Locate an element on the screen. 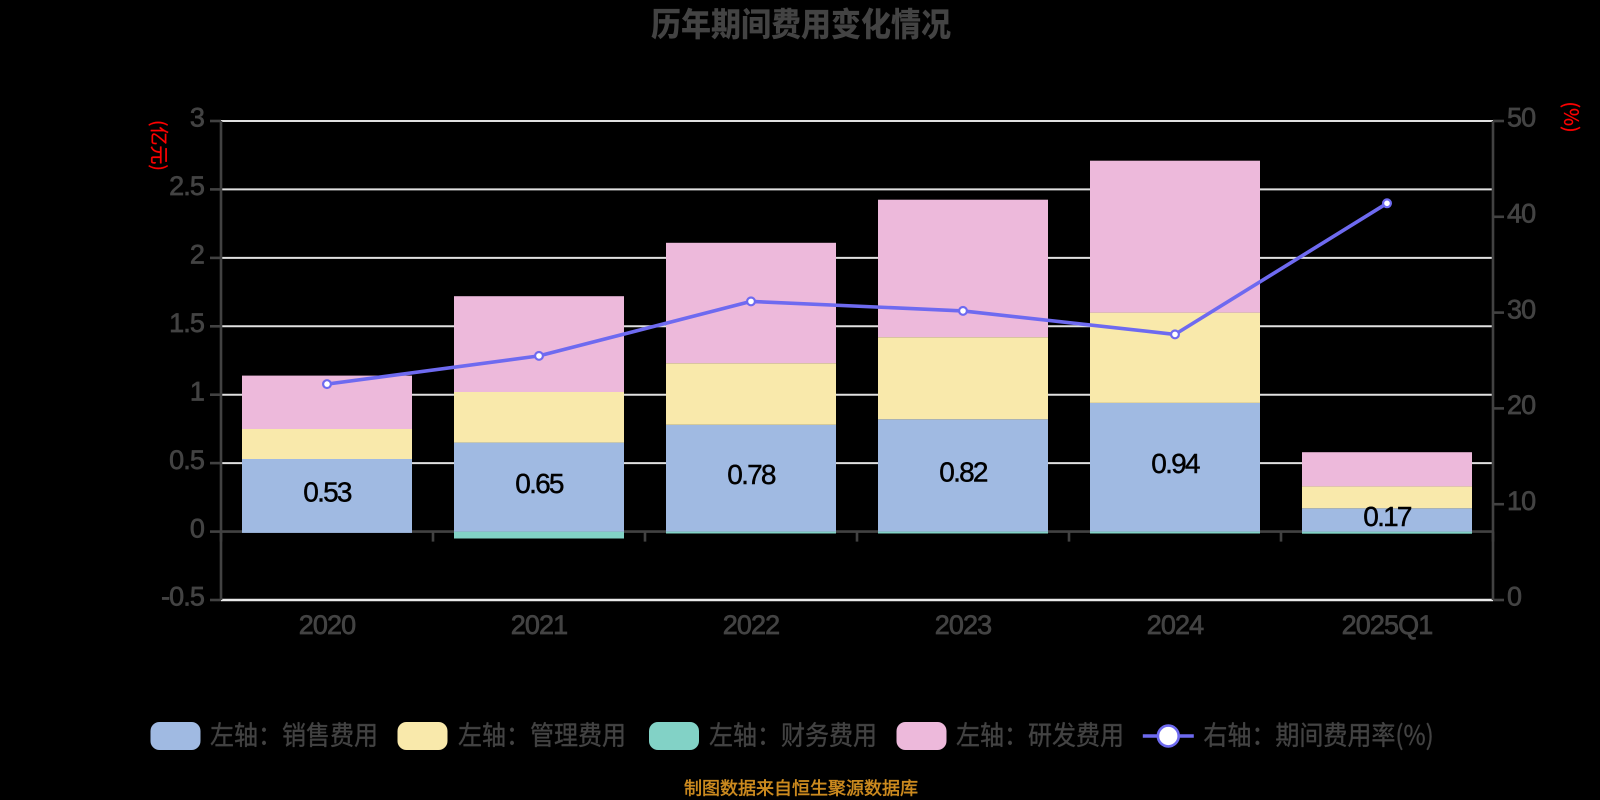 The height and width of the screenshot is (800, 1600). svg-text: 2023 is located at coordinates (963, 625).